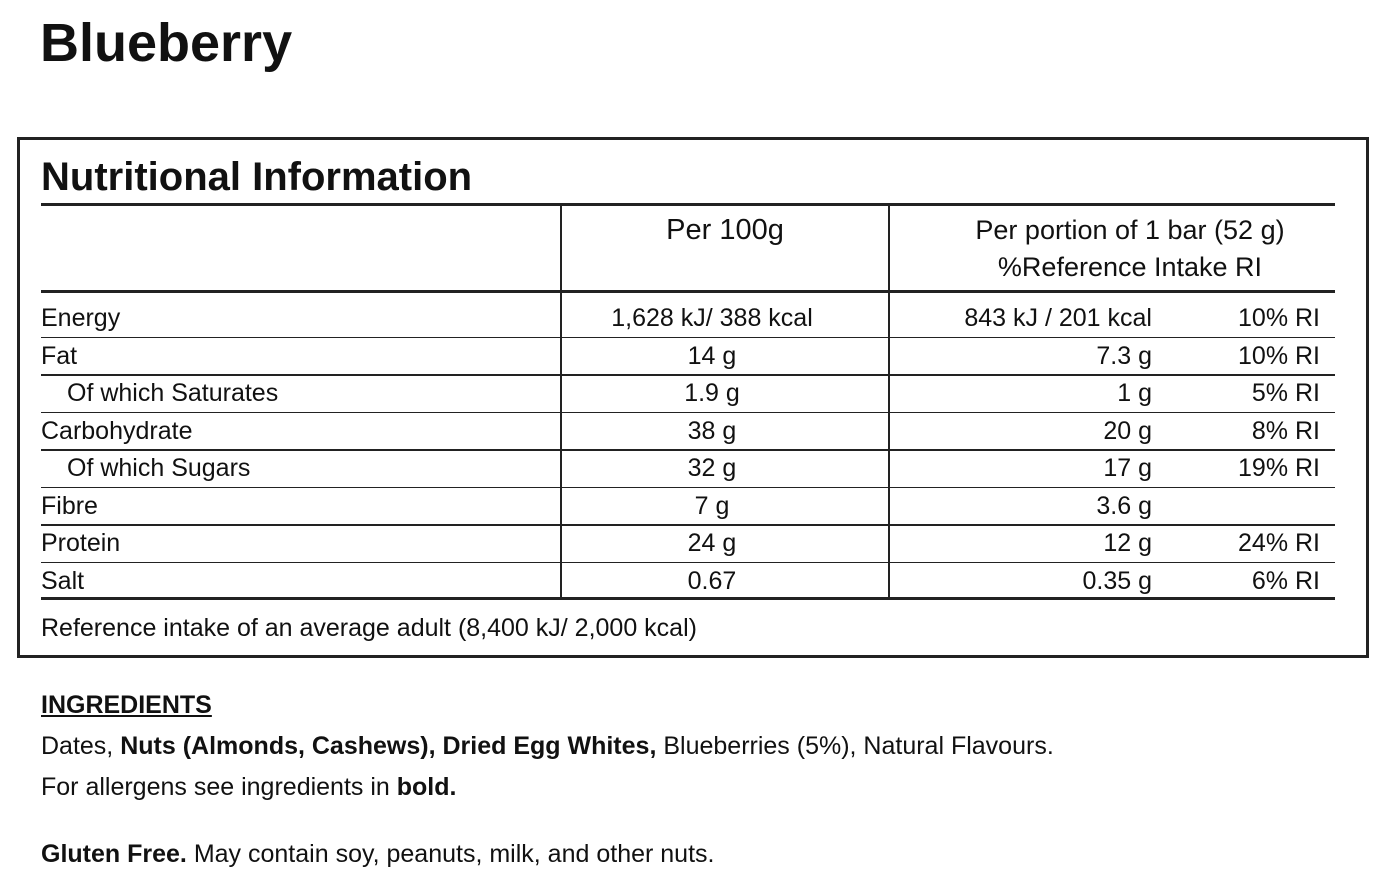 This screenshot has width=1375, height=883. What do you see at coordinates (1127, 430) in the screenshot?
I see `per-portion: 20 g` at bounding box center [1127, 430].